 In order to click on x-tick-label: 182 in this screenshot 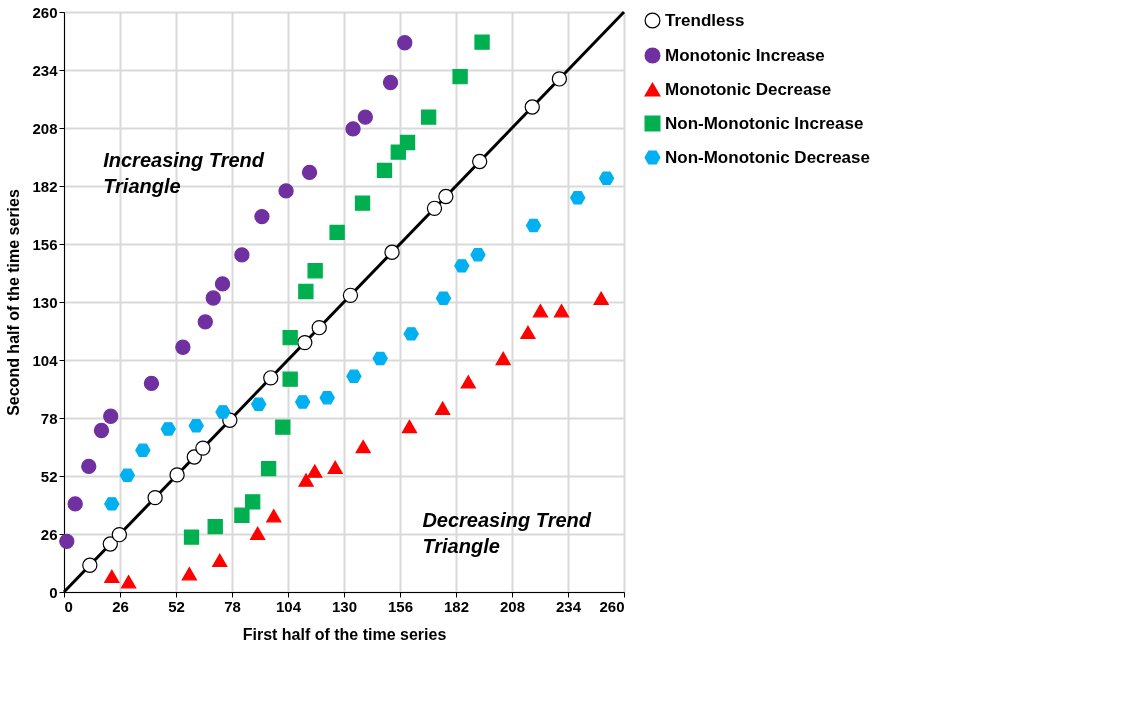, I will do `click(456, 606)`.